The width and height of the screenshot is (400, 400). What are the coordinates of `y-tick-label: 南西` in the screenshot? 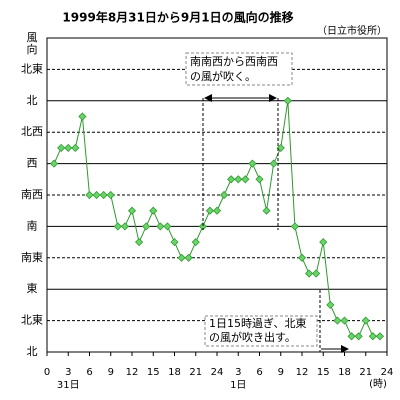 It's located at (32, 194).